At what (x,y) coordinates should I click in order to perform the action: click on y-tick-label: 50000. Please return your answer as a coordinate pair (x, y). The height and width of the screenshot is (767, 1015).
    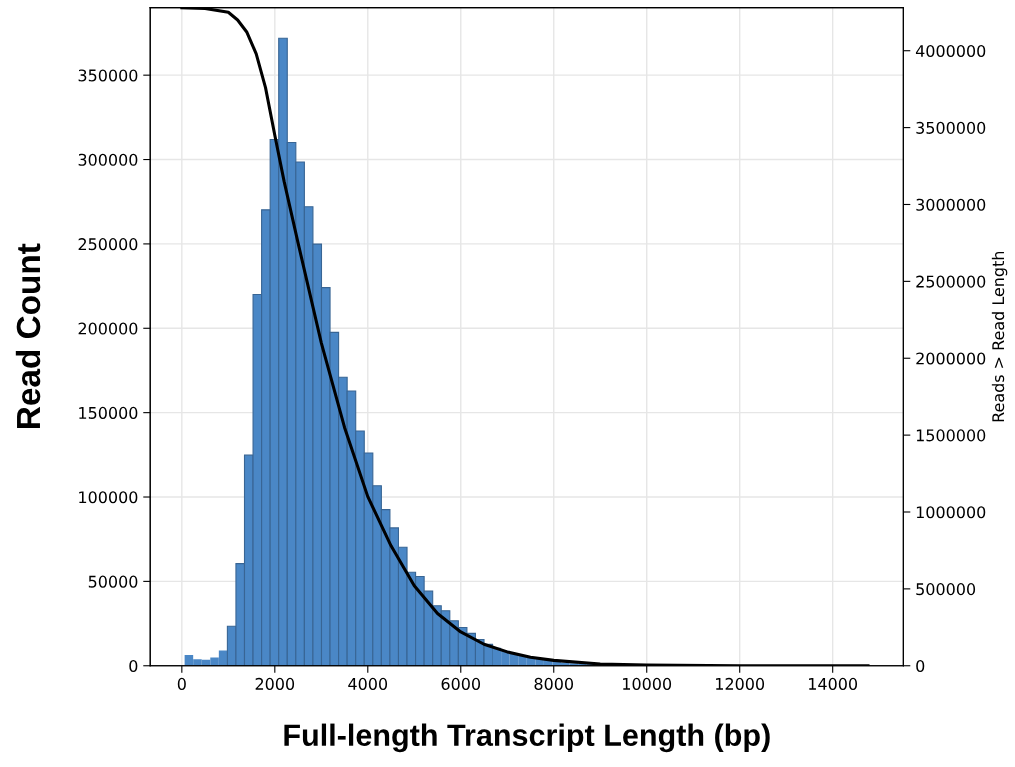
    Looking at the image, I should click on (113, 581).